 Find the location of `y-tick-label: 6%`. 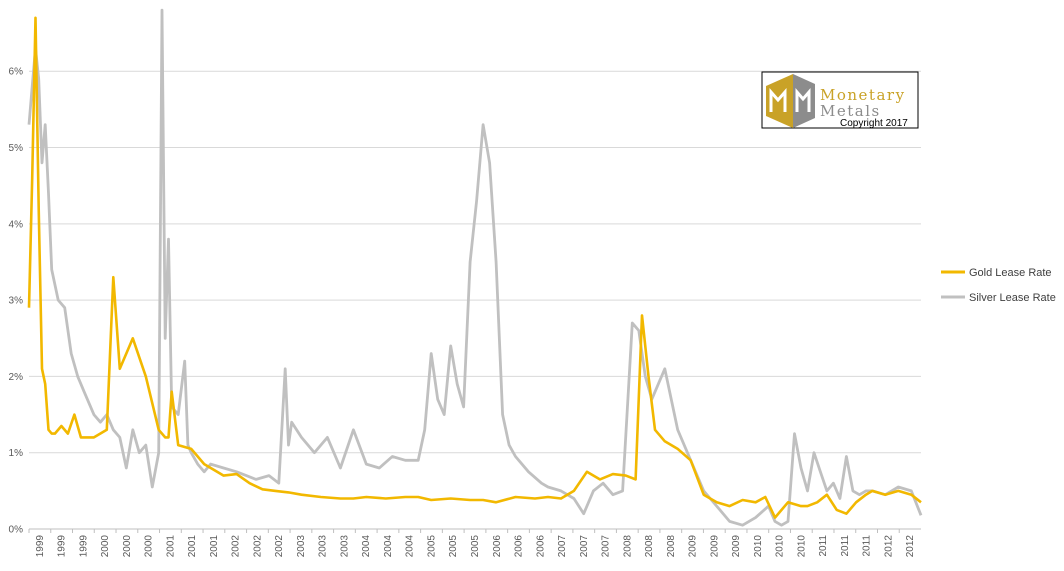

y-tick-label: 6% is located at coordinates (16, 72).